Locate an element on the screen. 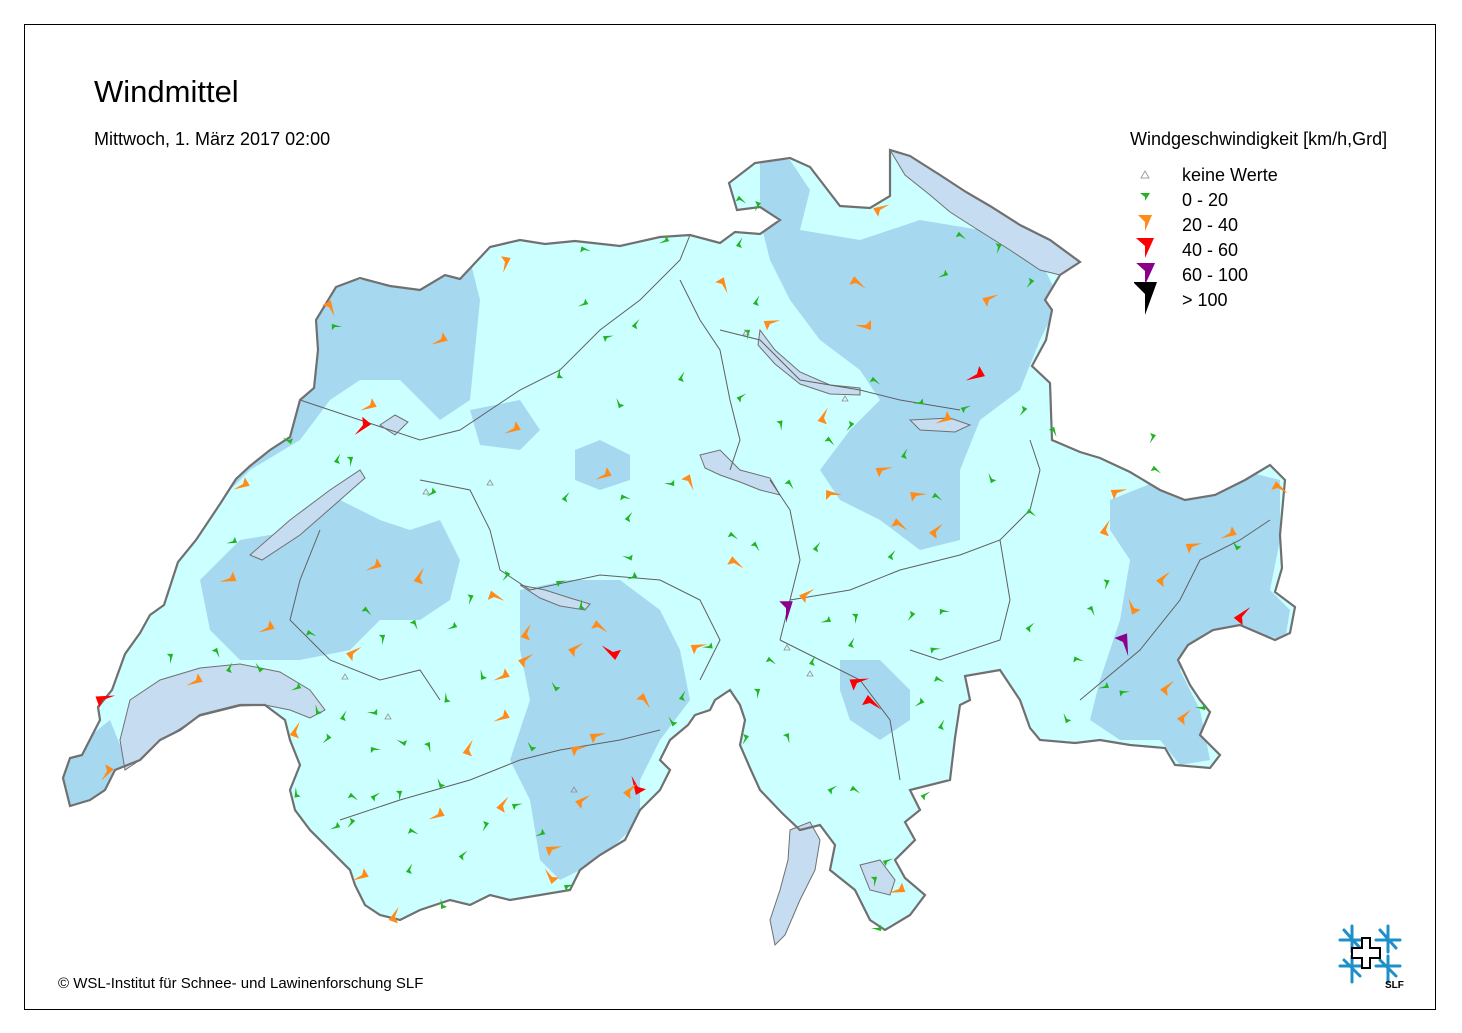 Image resolution: width=1462 pixels, height=1033 pixels. zone-jura is located at coordinates (271, 530).